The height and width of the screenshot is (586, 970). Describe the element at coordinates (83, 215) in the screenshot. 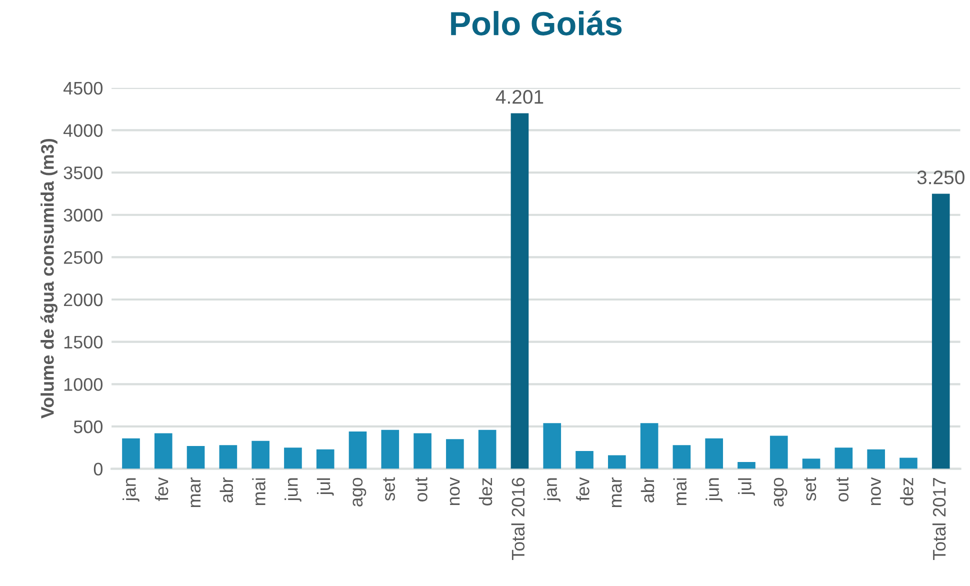

I see `y-tick-label: 3000` at that location.